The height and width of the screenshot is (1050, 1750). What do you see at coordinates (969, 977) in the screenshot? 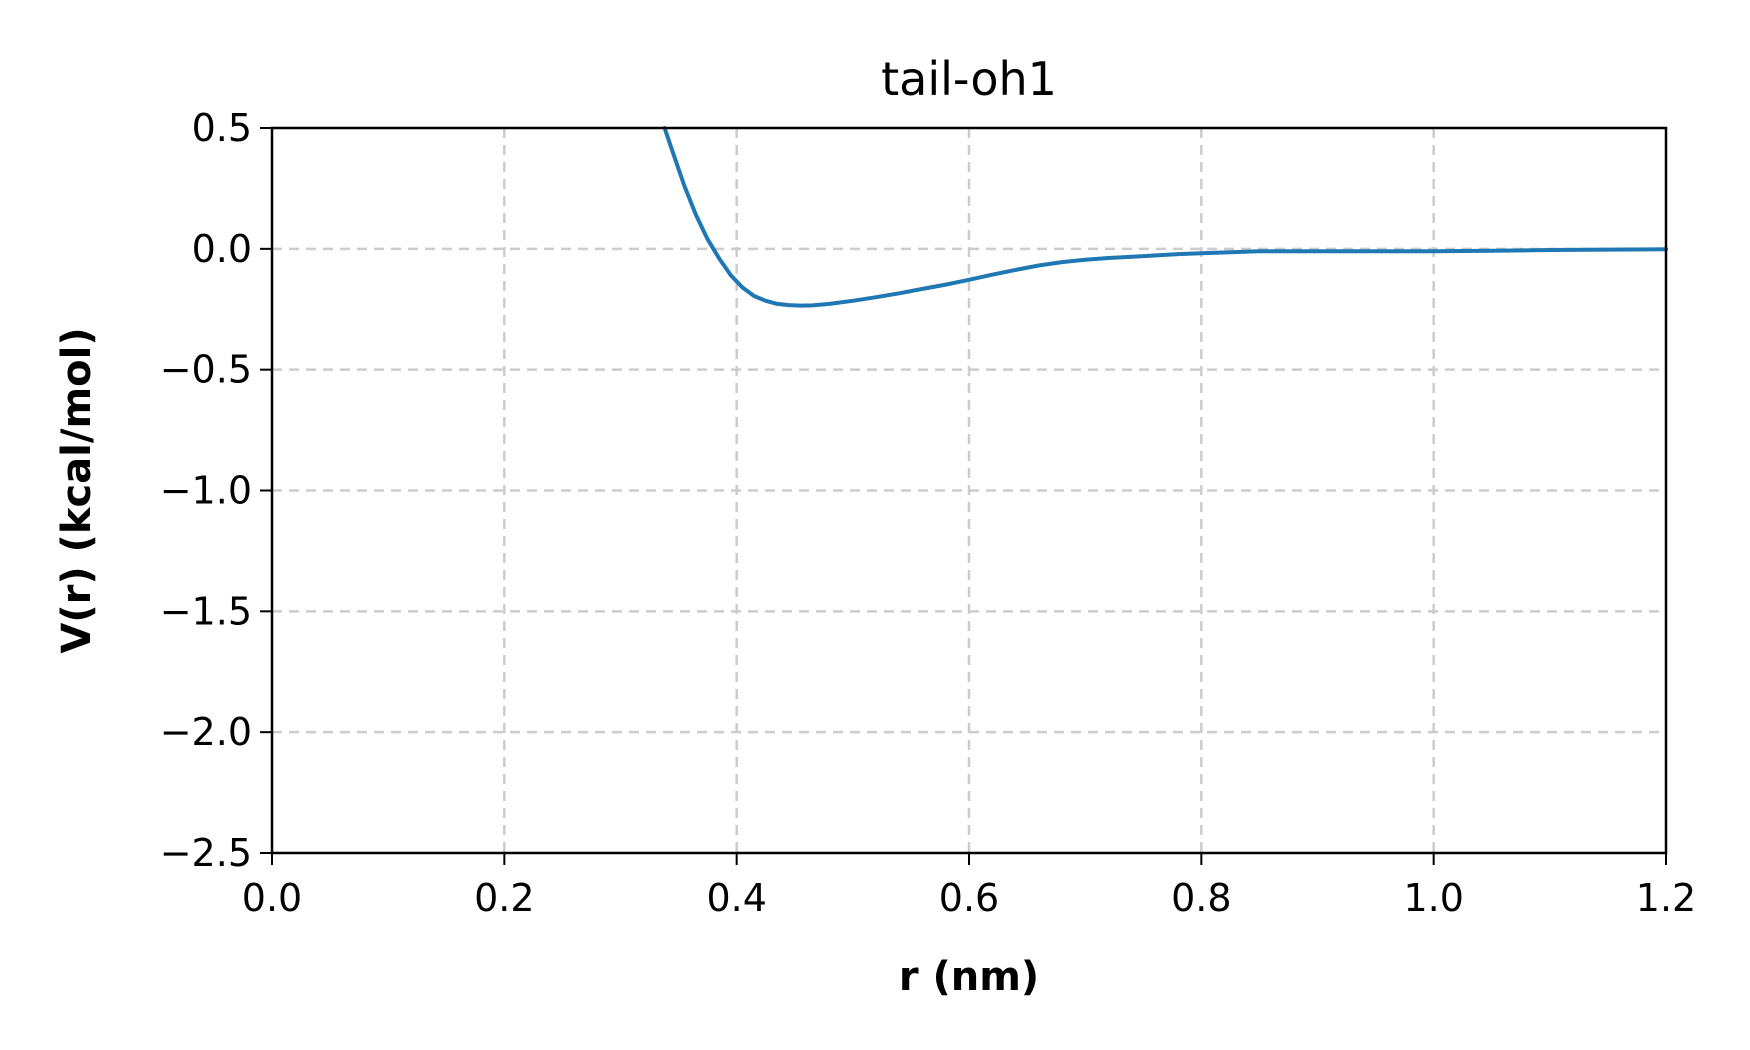
I see `x-axis-title: r (nm)` at bounding box center [969, 977].